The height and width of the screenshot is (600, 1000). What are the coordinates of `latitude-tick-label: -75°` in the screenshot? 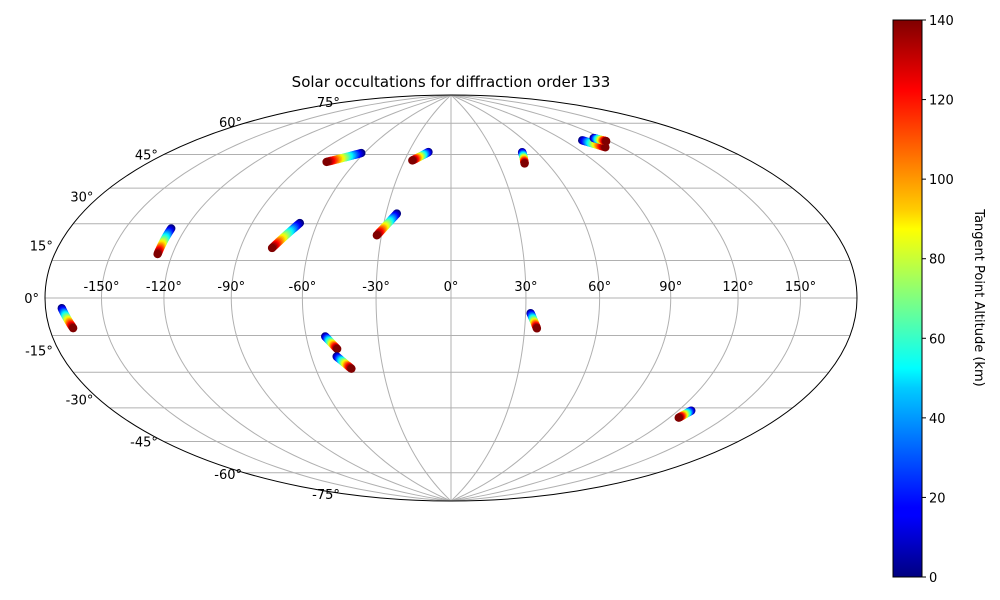 It's located at (326, 495).